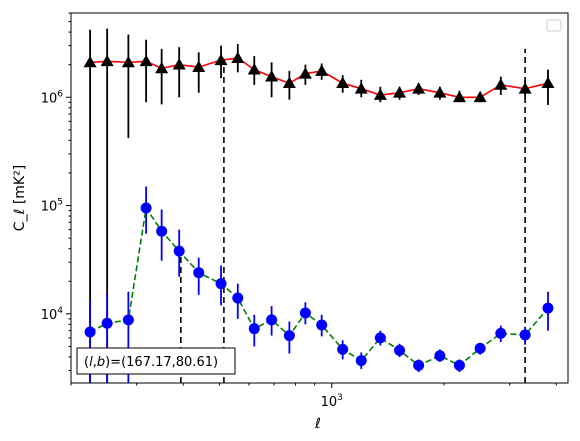 This screenshot has width=580, height=441. I want to click on y-tick-label-1: 105, so click(52, 206).